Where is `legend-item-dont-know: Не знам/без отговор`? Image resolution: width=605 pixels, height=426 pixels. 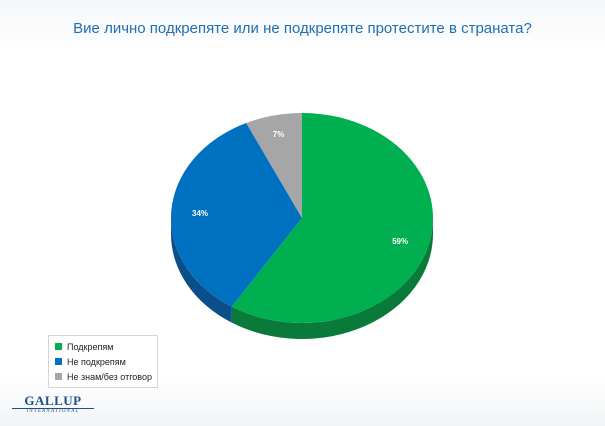 legend-item-dont-know: Не знам/без отговор is located at coordinates (103, 376).